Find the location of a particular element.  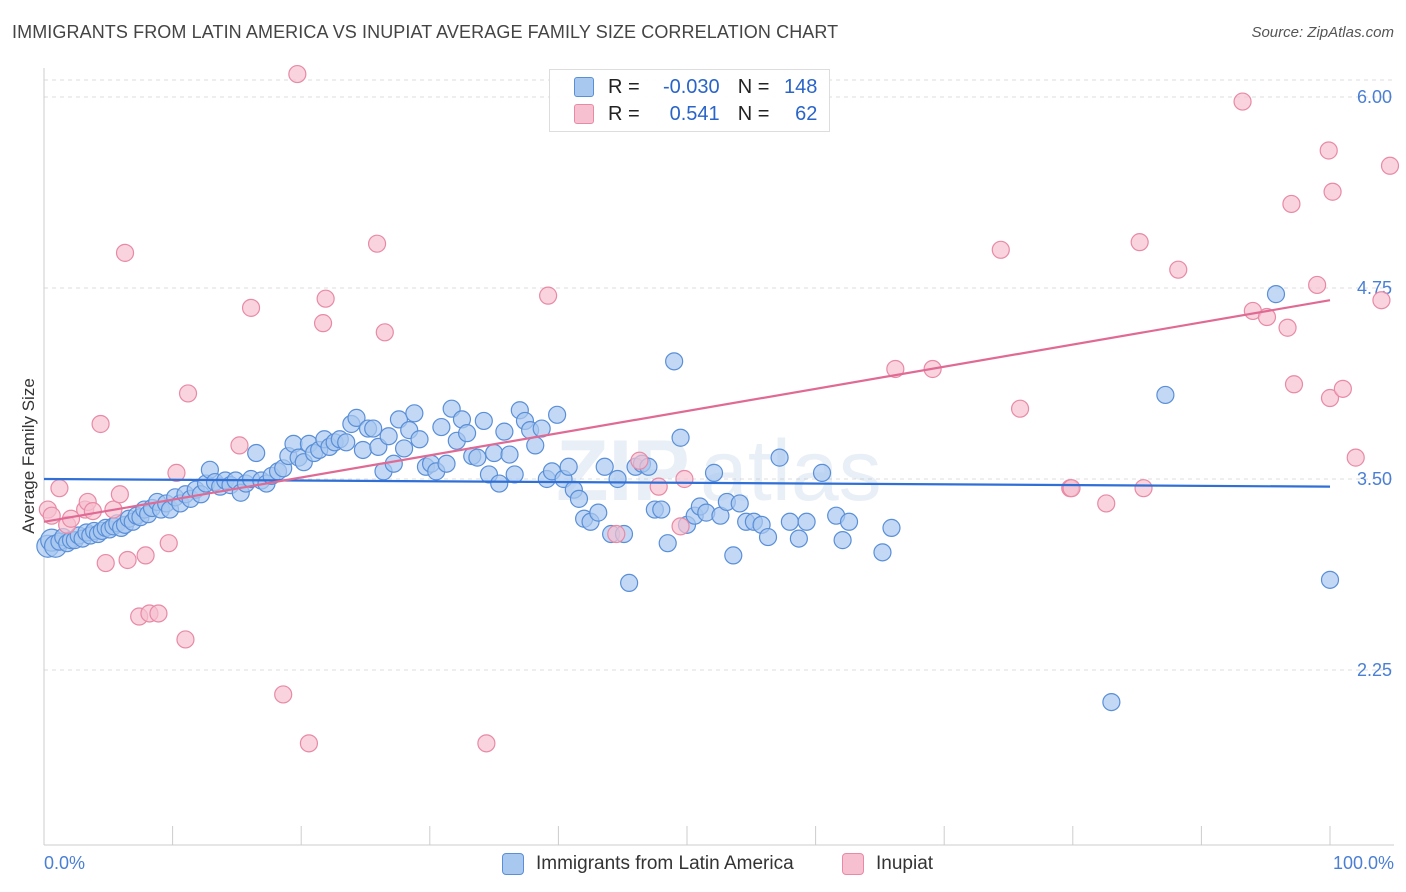

legend-r-value: 0.541 is located at coordinates (694, 113).